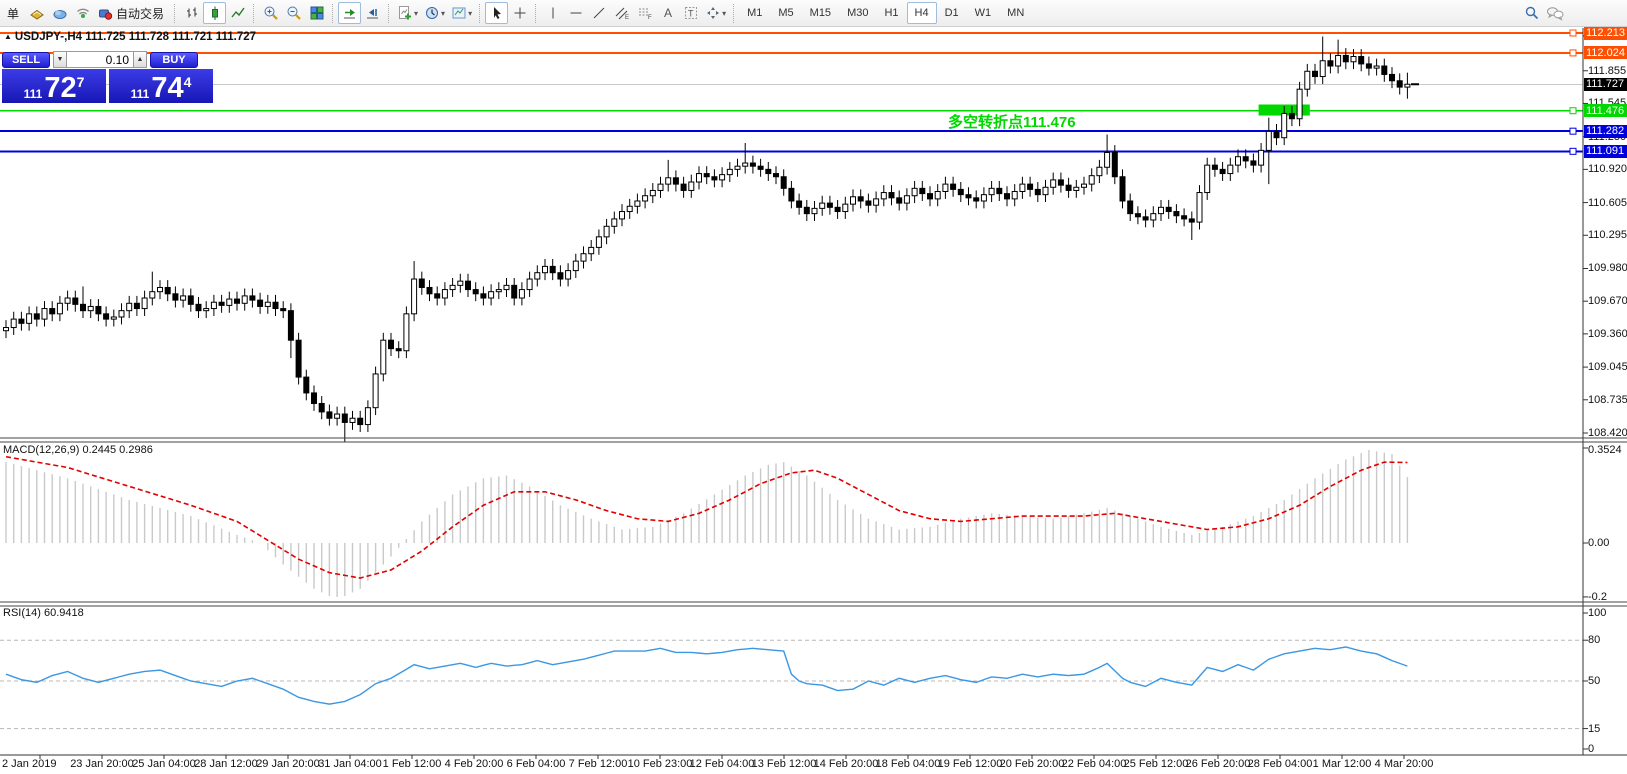 This screenshot has height=774, width=1627. What do you see at coordinates (293, 13) in the screenshot?
I see `zoom-out-button` at bounding box center [293, 13].